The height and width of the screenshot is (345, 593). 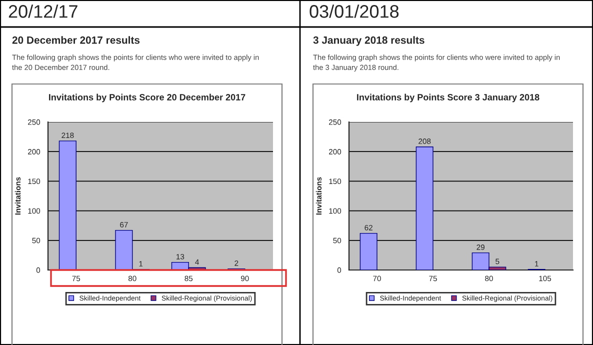 I want to click on chart-subtitle: 3 January 2018 results, so click(x=368, y=41).